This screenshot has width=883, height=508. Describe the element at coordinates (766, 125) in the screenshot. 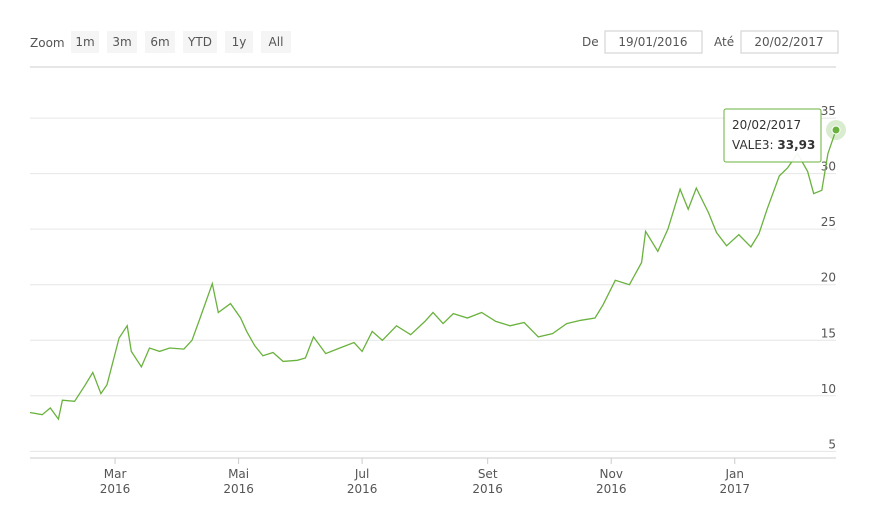

I see `tooltip-date: 20/02/2017` at that location.